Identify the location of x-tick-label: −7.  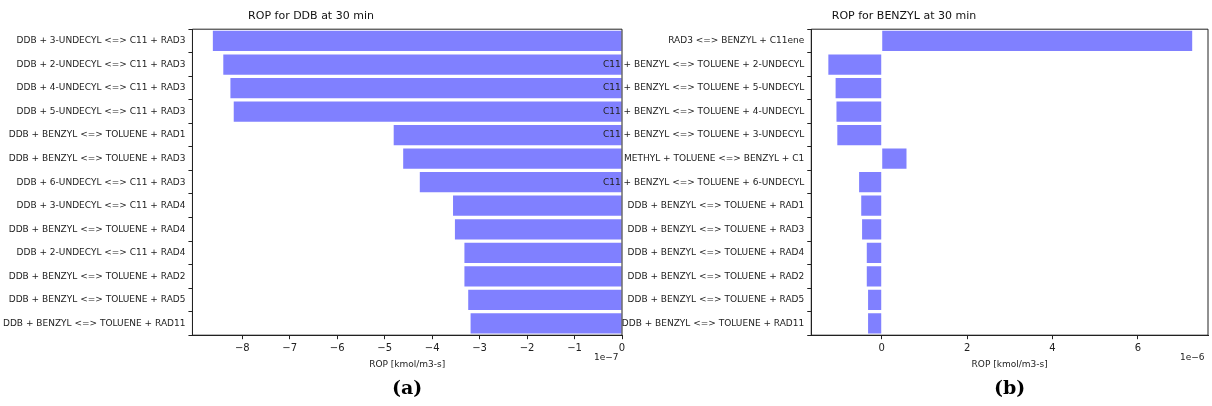
(290, 347).